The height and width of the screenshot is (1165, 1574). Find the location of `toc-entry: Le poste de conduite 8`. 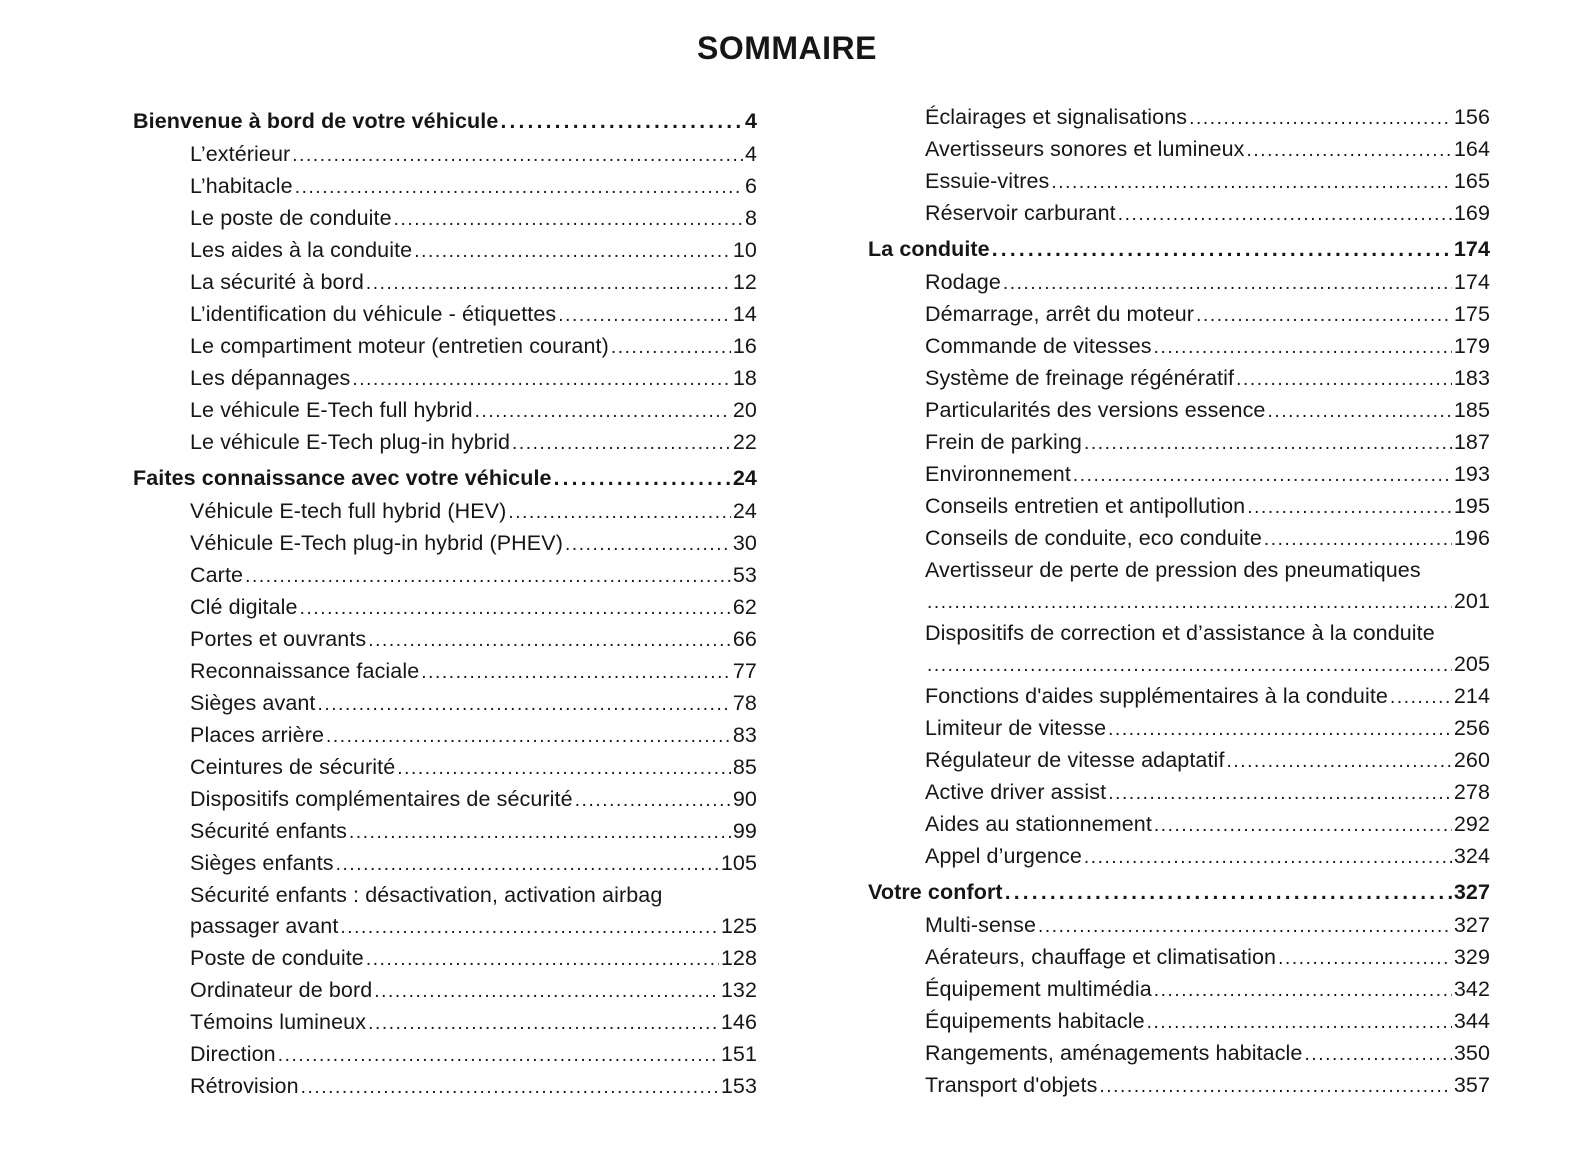

toc-entry: Le poste de conduite 8 is located at coordinates (445, 219).